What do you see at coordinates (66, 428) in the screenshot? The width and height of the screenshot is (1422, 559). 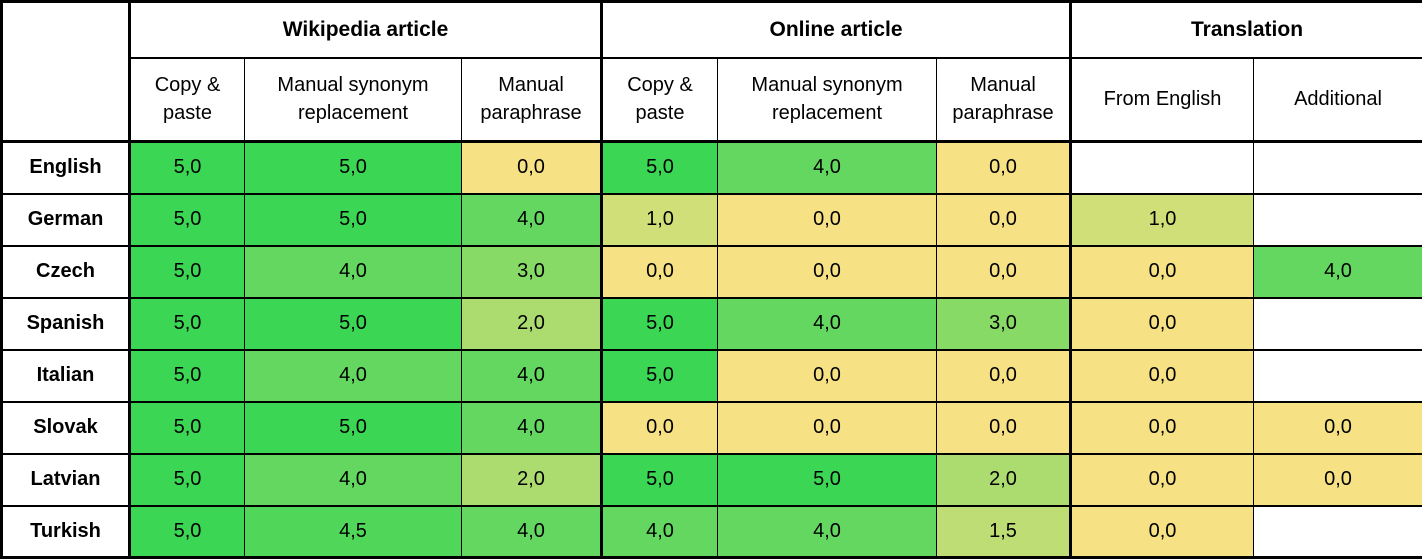 I see `row-language-label: Slovak` at bounding box center [66, 428].